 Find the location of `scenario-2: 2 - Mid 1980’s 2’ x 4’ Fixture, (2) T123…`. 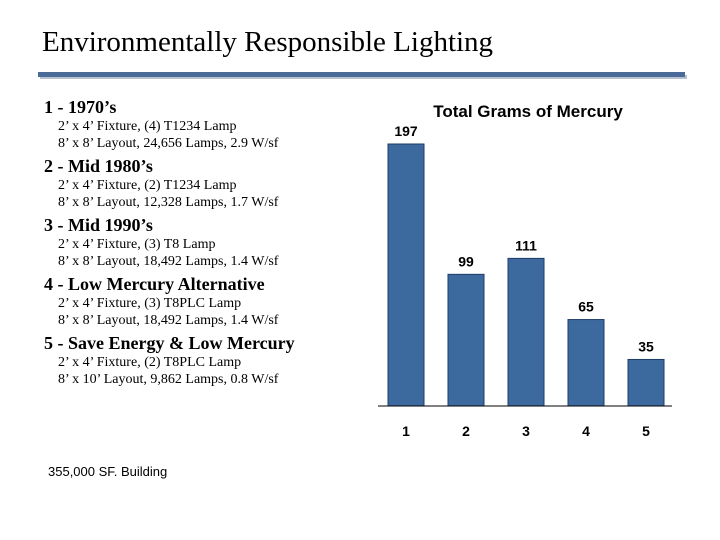

scenario-2: 2 - Mid 1980’s 2’ x 4’ Fixture, (2) T123… is located at coordinates (214, 183).